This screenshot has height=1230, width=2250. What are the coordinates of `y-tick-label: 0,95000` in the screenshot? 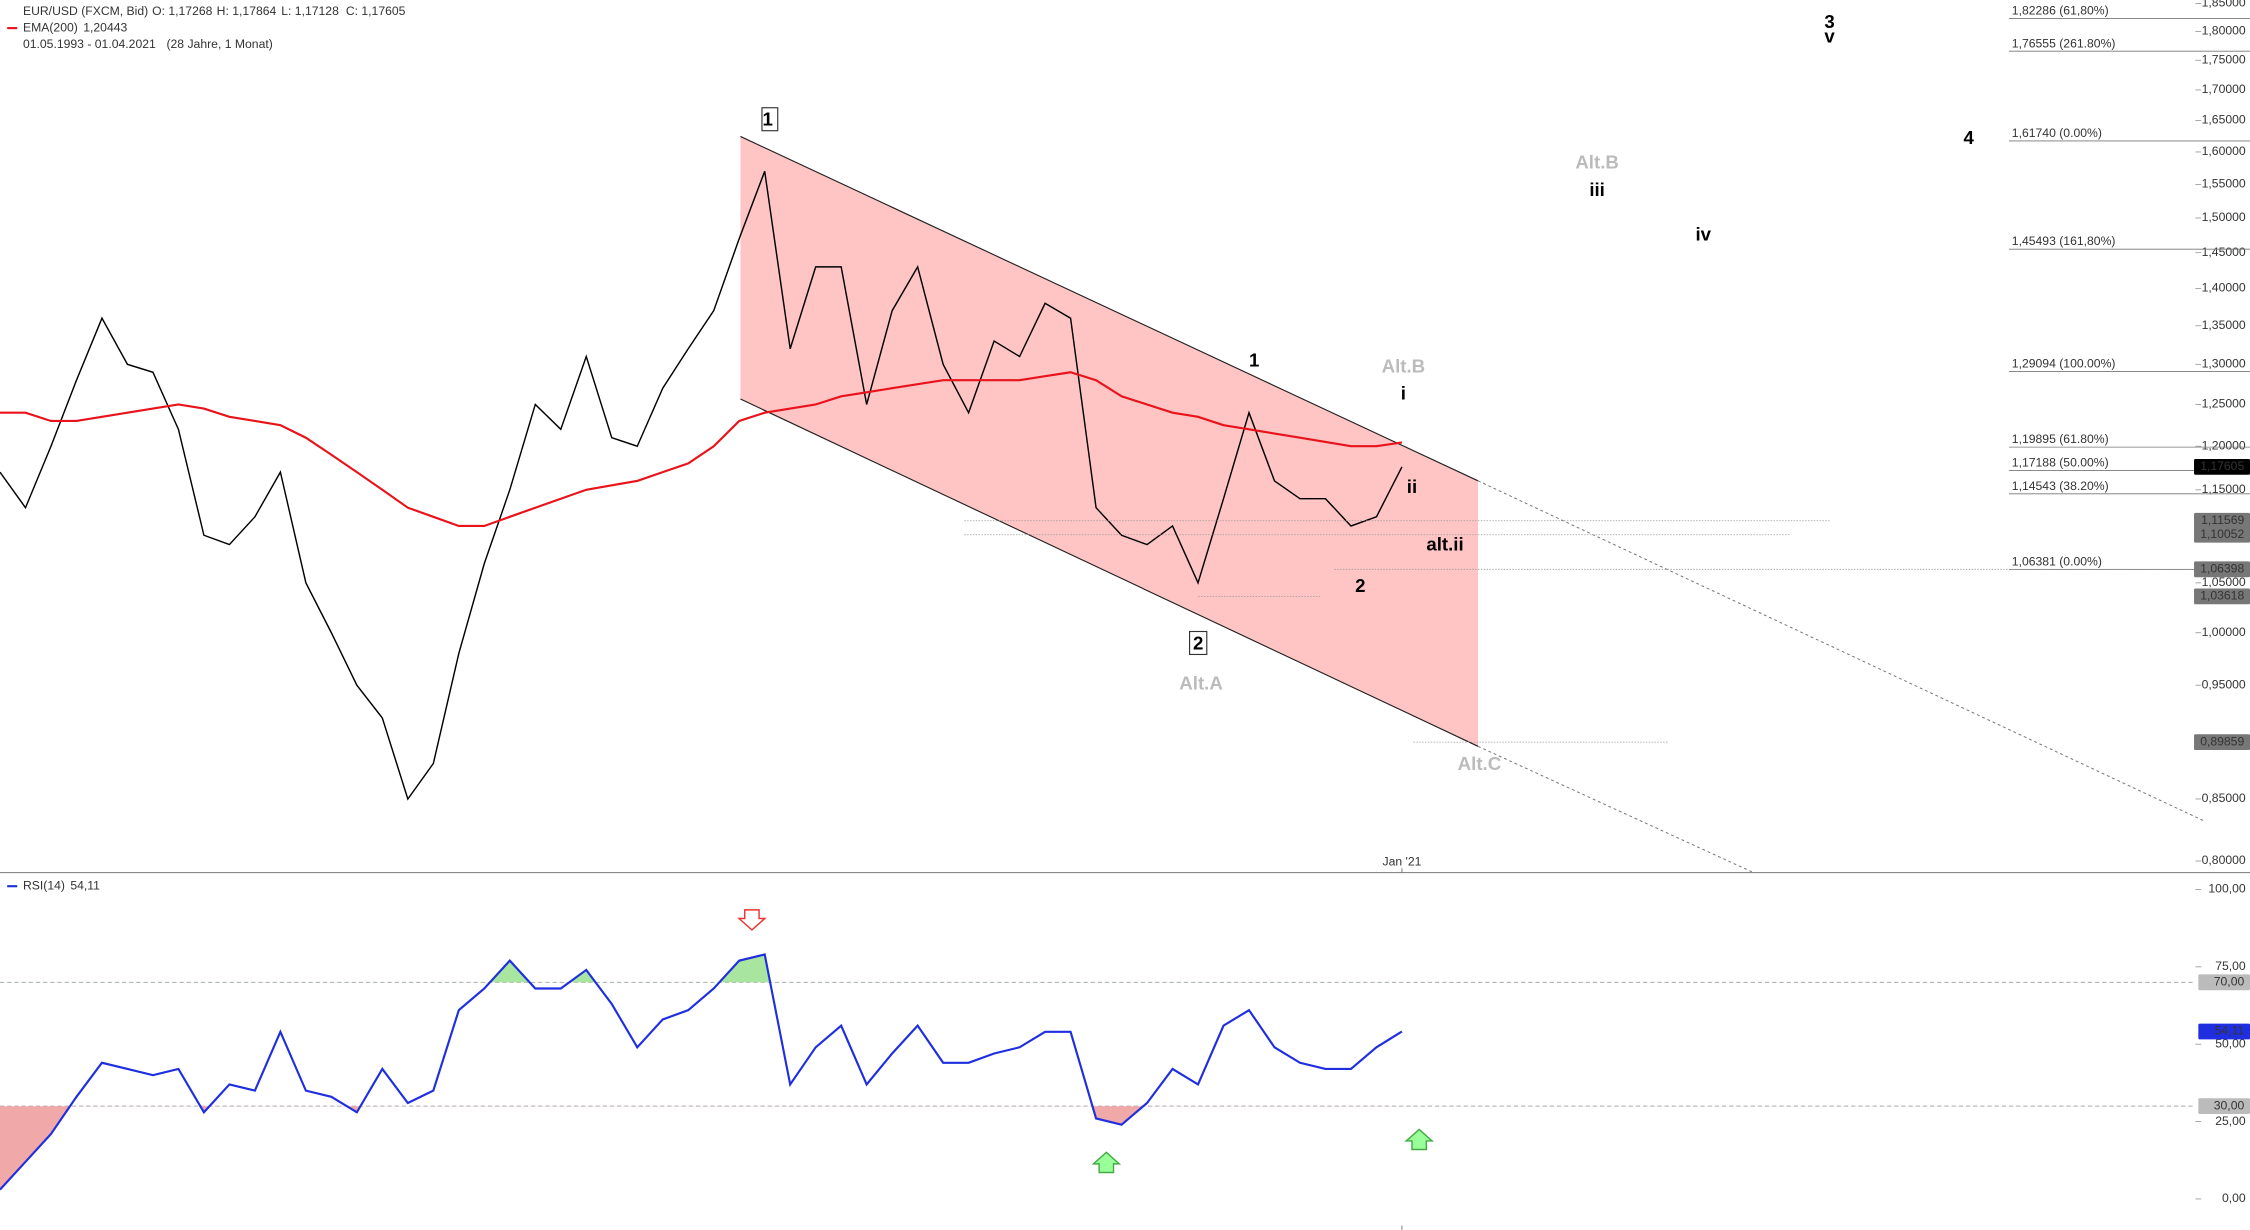 It's located at (2224, 684).